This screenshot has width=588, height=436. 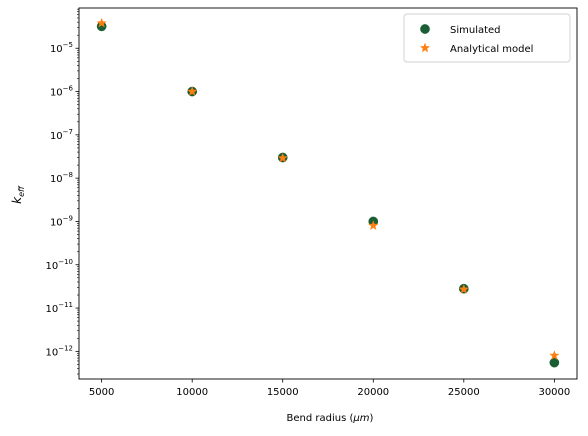 I want to click on y-tick-label: 10⁻⁸, so click(x=61, y=178).